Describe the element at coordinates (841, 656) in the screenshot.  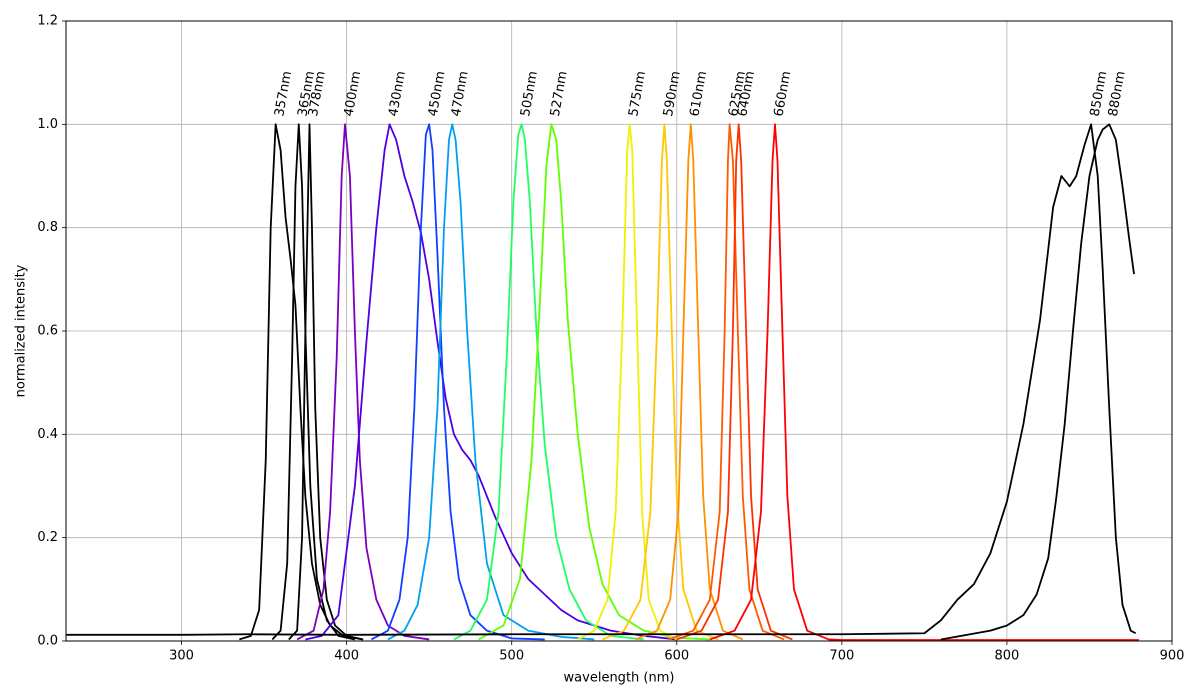
I see `x-tick-label: 700` at that location.